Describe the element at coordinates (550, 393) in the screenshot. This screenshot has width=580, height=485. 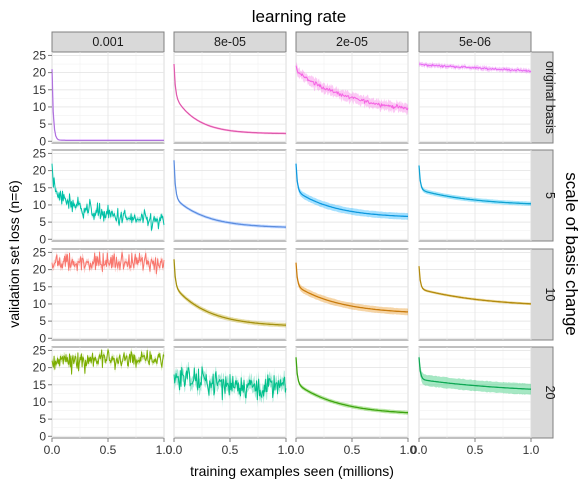
I see `row-strip-label: 20` at that location.